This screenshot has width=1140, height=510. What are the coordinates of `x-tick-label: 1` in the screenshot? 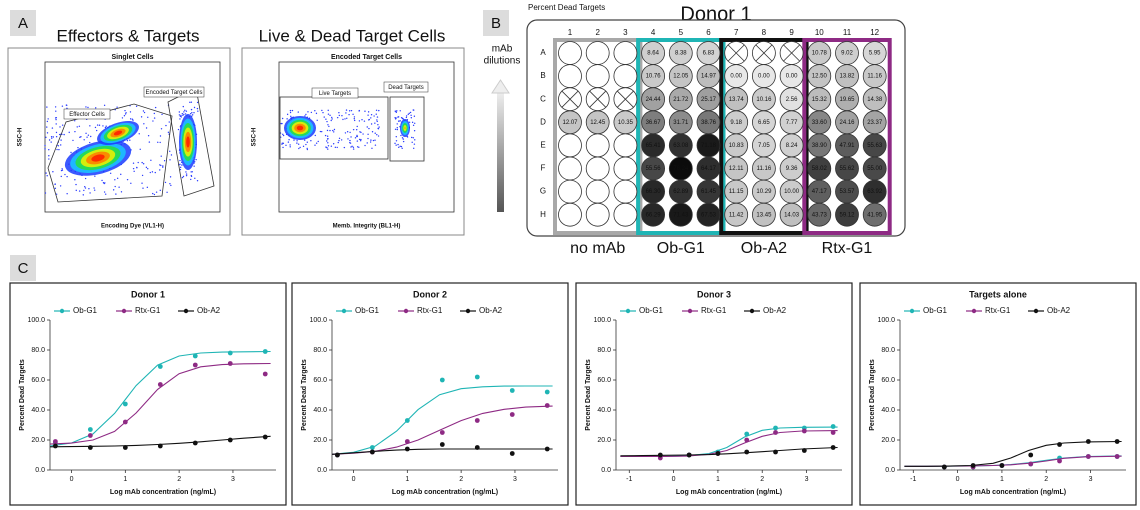 It's located at (1002, 479).